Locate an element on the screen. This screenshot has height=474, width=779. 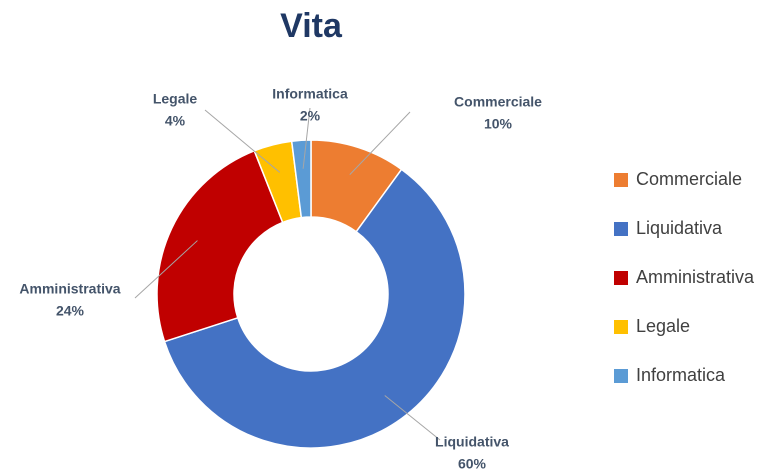
data-label: 60% is located at coordinates (472, 464).